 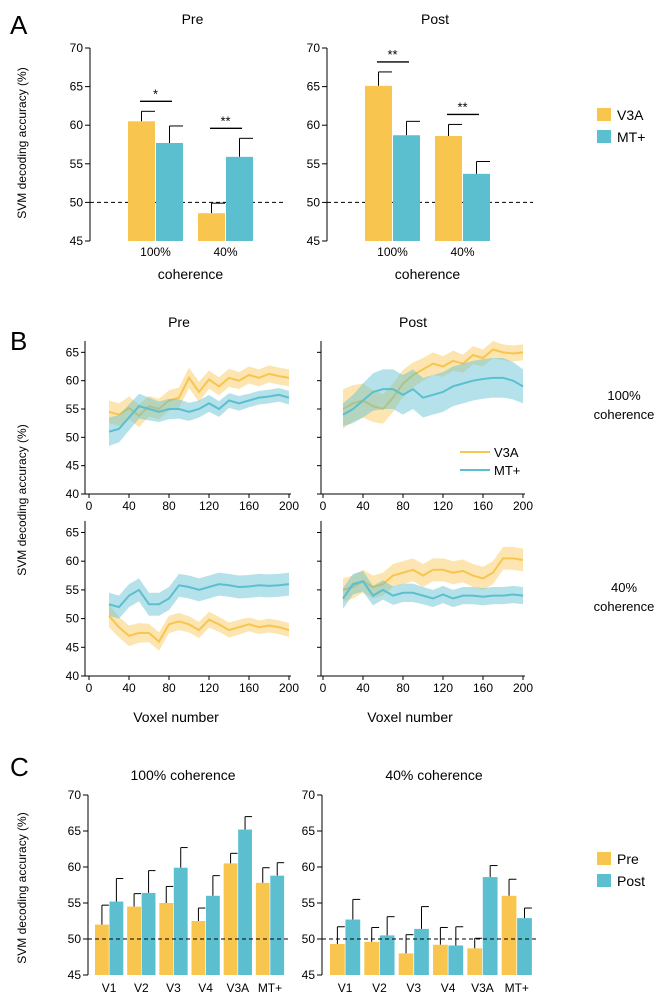 What do you see at coordinates (506, 452) in the screenshot?
I see `panel-b-legend-label: V3A` at bounding box center [506, 452].